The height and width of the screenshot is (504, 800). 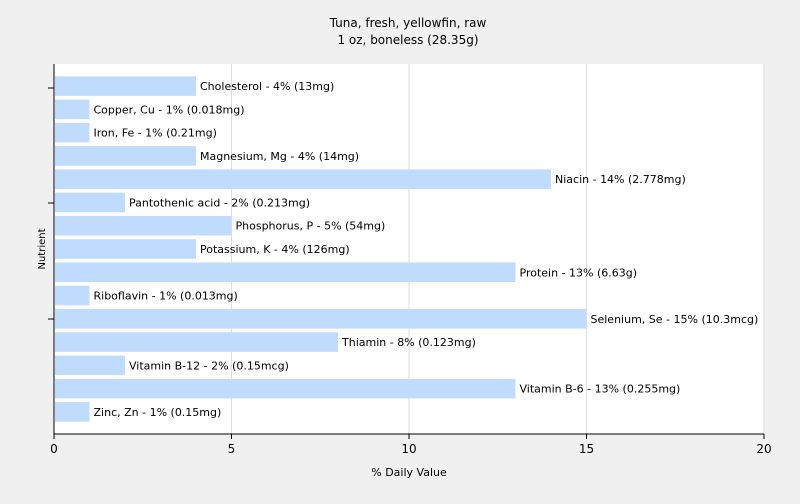 What do you see at coordinates (675, 319) in the screenshot?
I see `bar-label: Selenium, Se - 15% (10.3mcg)` at bounding box center [675, 319].